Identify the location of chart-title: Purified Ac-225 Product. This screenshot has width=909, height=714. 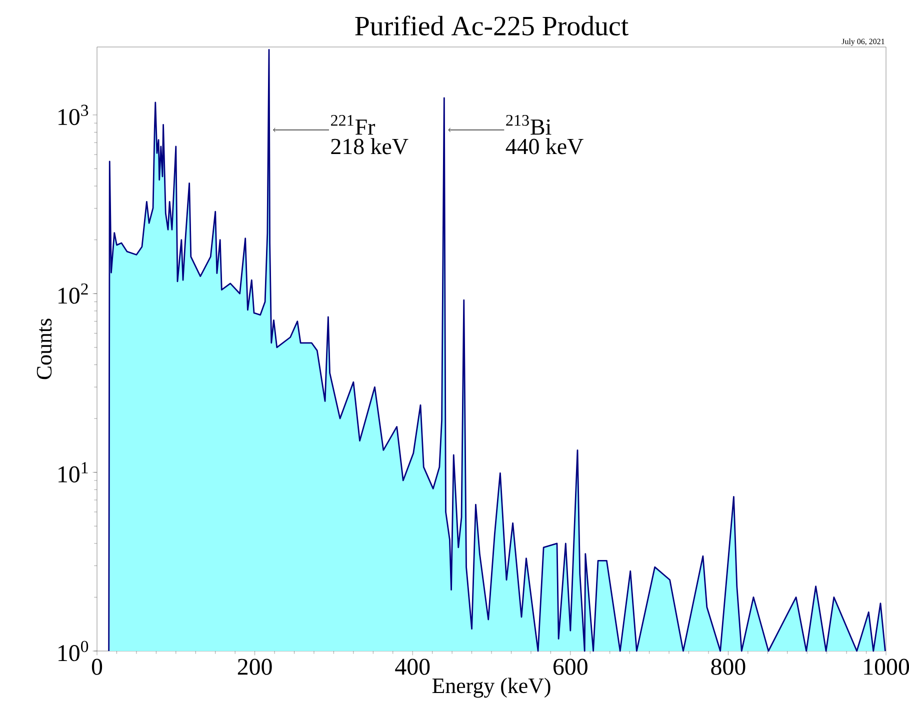
(491, 26).